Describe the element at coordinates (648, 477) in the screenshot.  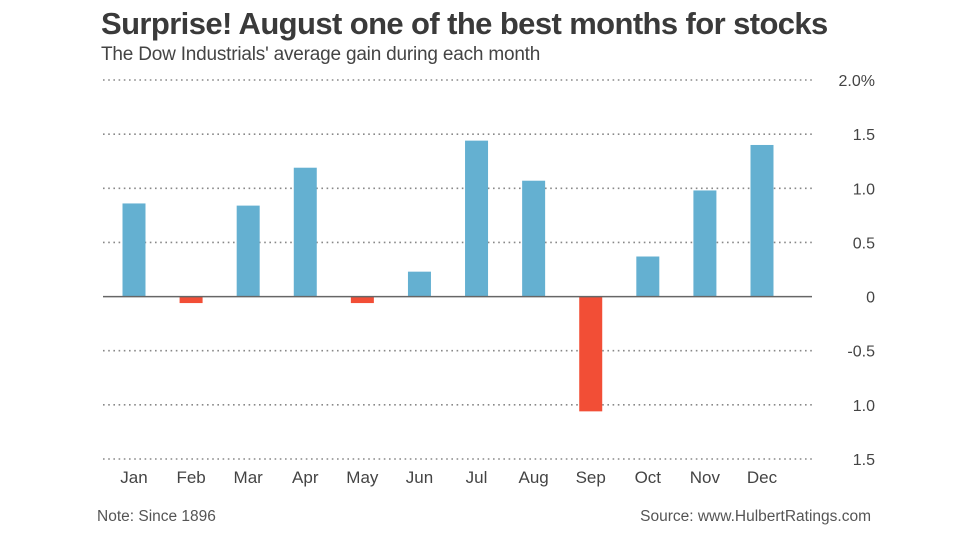
I see `x-tick-label: Oct` at that location.